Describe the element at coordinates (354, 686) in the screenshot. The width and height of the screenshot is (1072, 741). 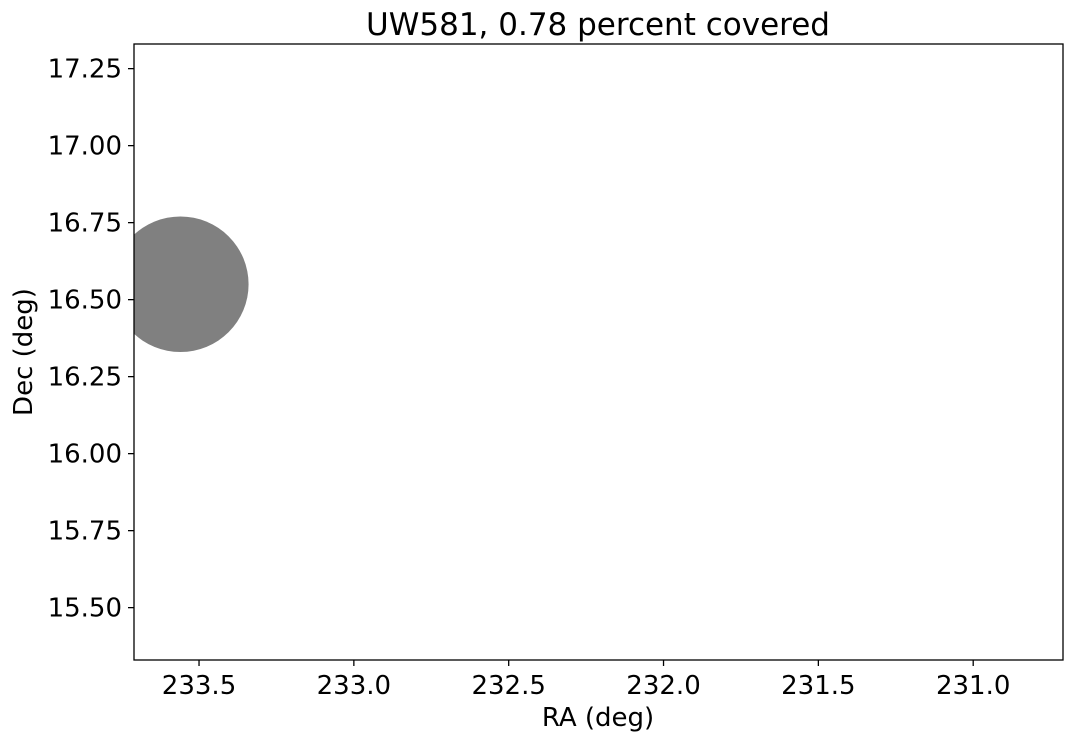
I see `x-tick-label: 233.0` at that location.